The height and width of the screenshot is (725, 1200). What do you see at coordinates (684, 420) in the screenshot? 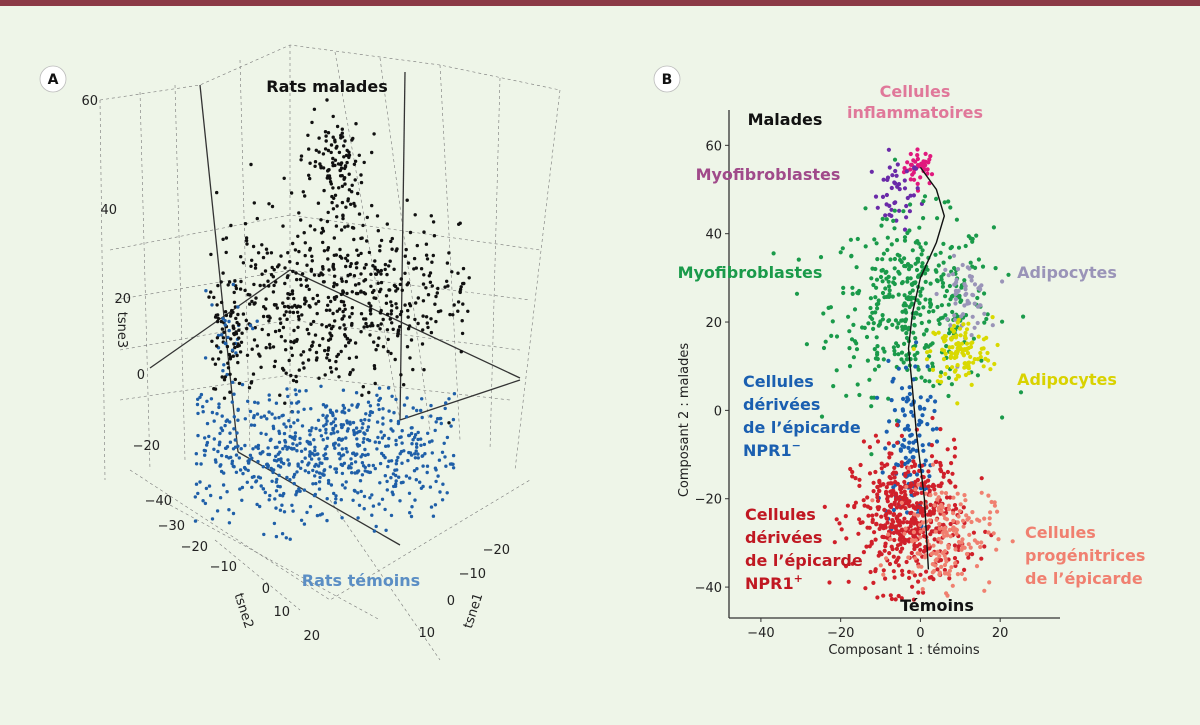
I see `b-y-axis-label: Composant 2 : malades` at bounding box center [684, 420].